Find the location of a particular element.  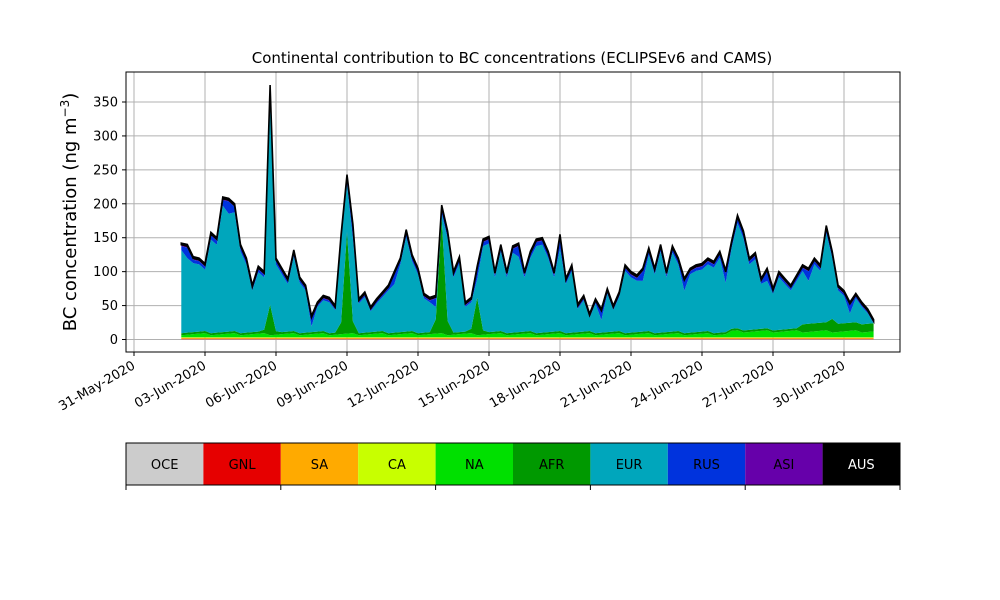

legend-label-ca: CA is located at coordinates (397, 465).